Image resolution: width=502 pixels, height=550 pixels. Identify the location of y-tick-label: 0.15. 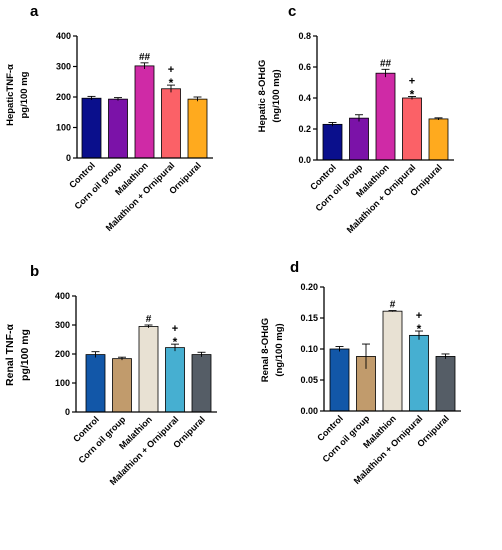
(309, 318).